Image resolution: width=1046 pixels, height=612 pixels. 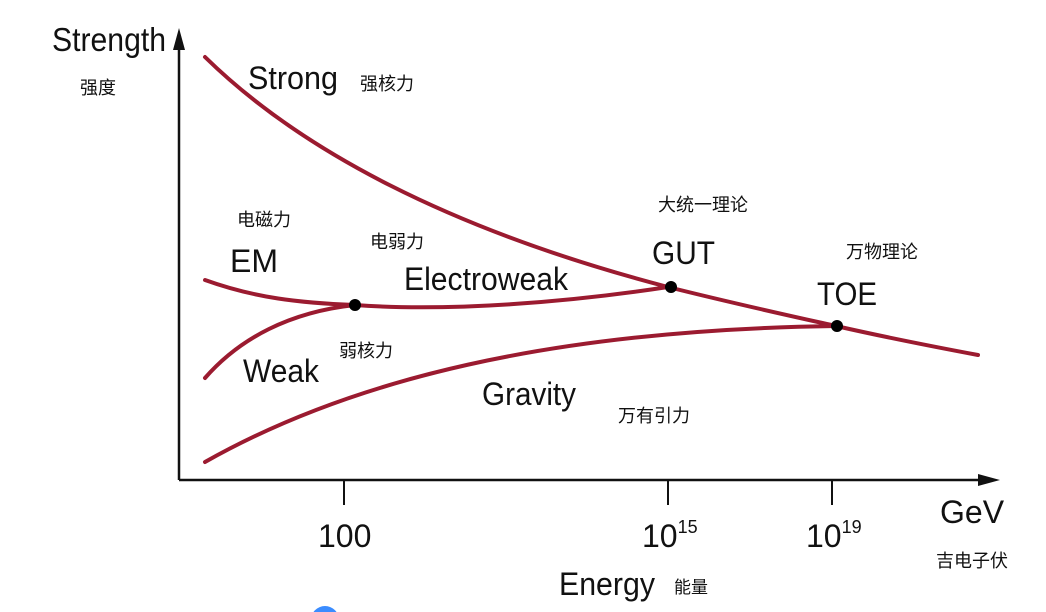 I want to click on em-label-zh: 电磁力, so click(x=264, y=220).